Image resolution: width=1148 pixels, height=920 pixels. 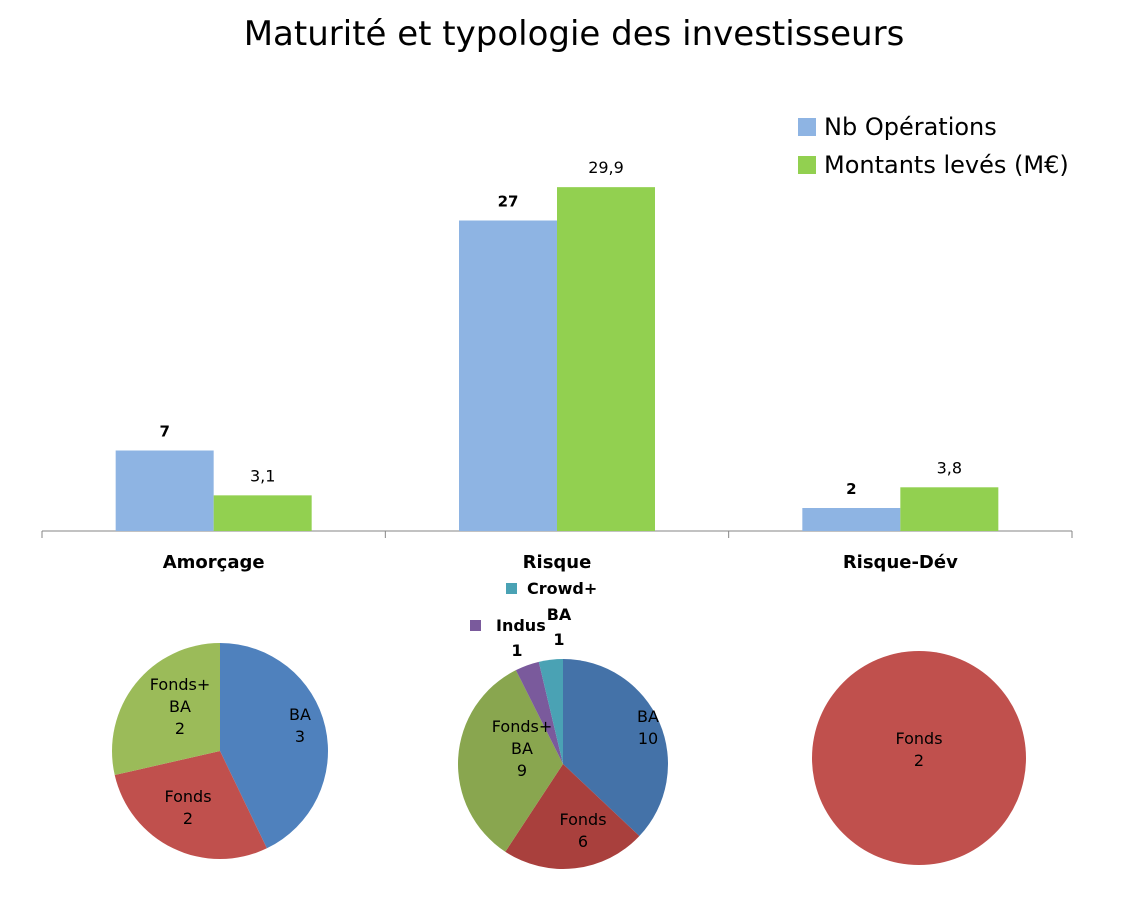 What do you see at coordinates (510, 761) in the screenshot?
I see `pie-slice-risque-fonds-ba` at bounding box center [510, 761].